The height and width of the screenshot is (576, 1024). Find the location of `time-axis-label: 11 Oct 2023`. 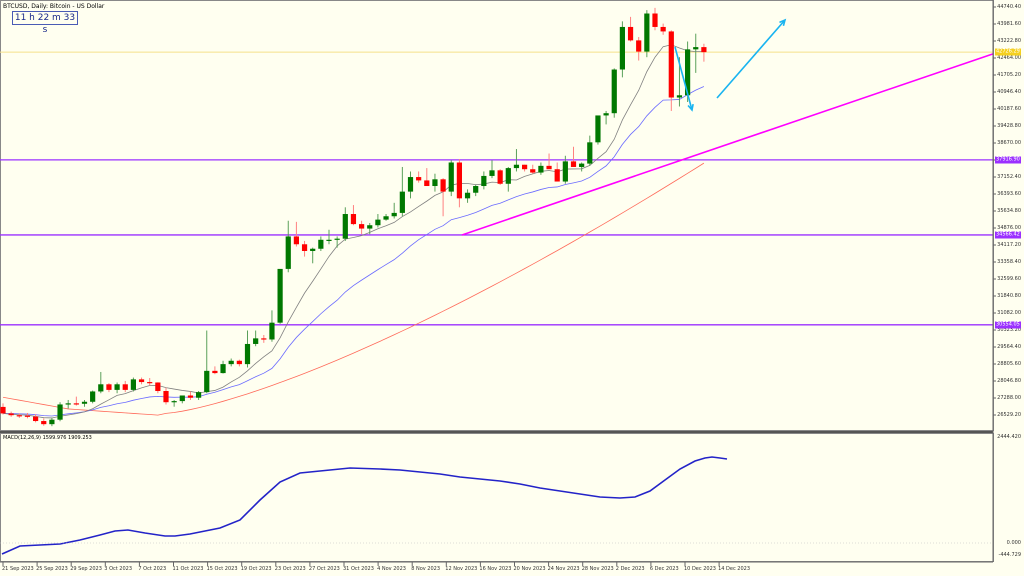

time-axis-label: 11 Oct 2023 is located at coordinates (188, 569).